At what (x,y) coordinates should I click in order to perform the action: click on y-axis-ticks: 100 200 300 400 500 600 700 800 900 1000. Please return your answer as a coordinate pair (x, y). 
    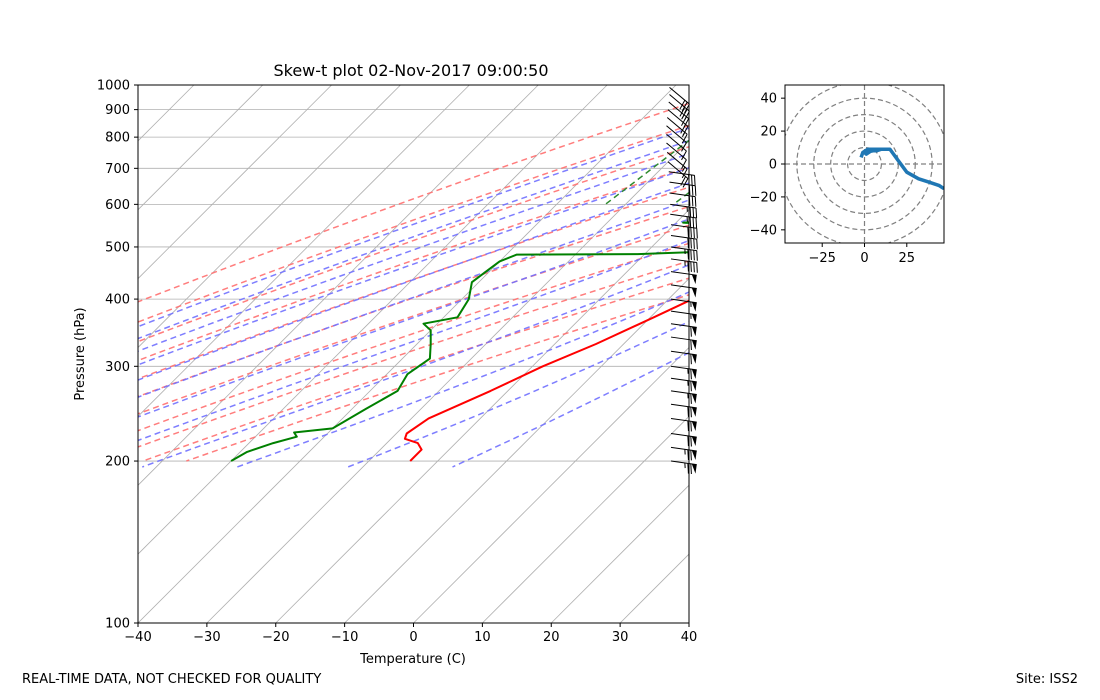
    Looking at the image, I should click on (117, 355).